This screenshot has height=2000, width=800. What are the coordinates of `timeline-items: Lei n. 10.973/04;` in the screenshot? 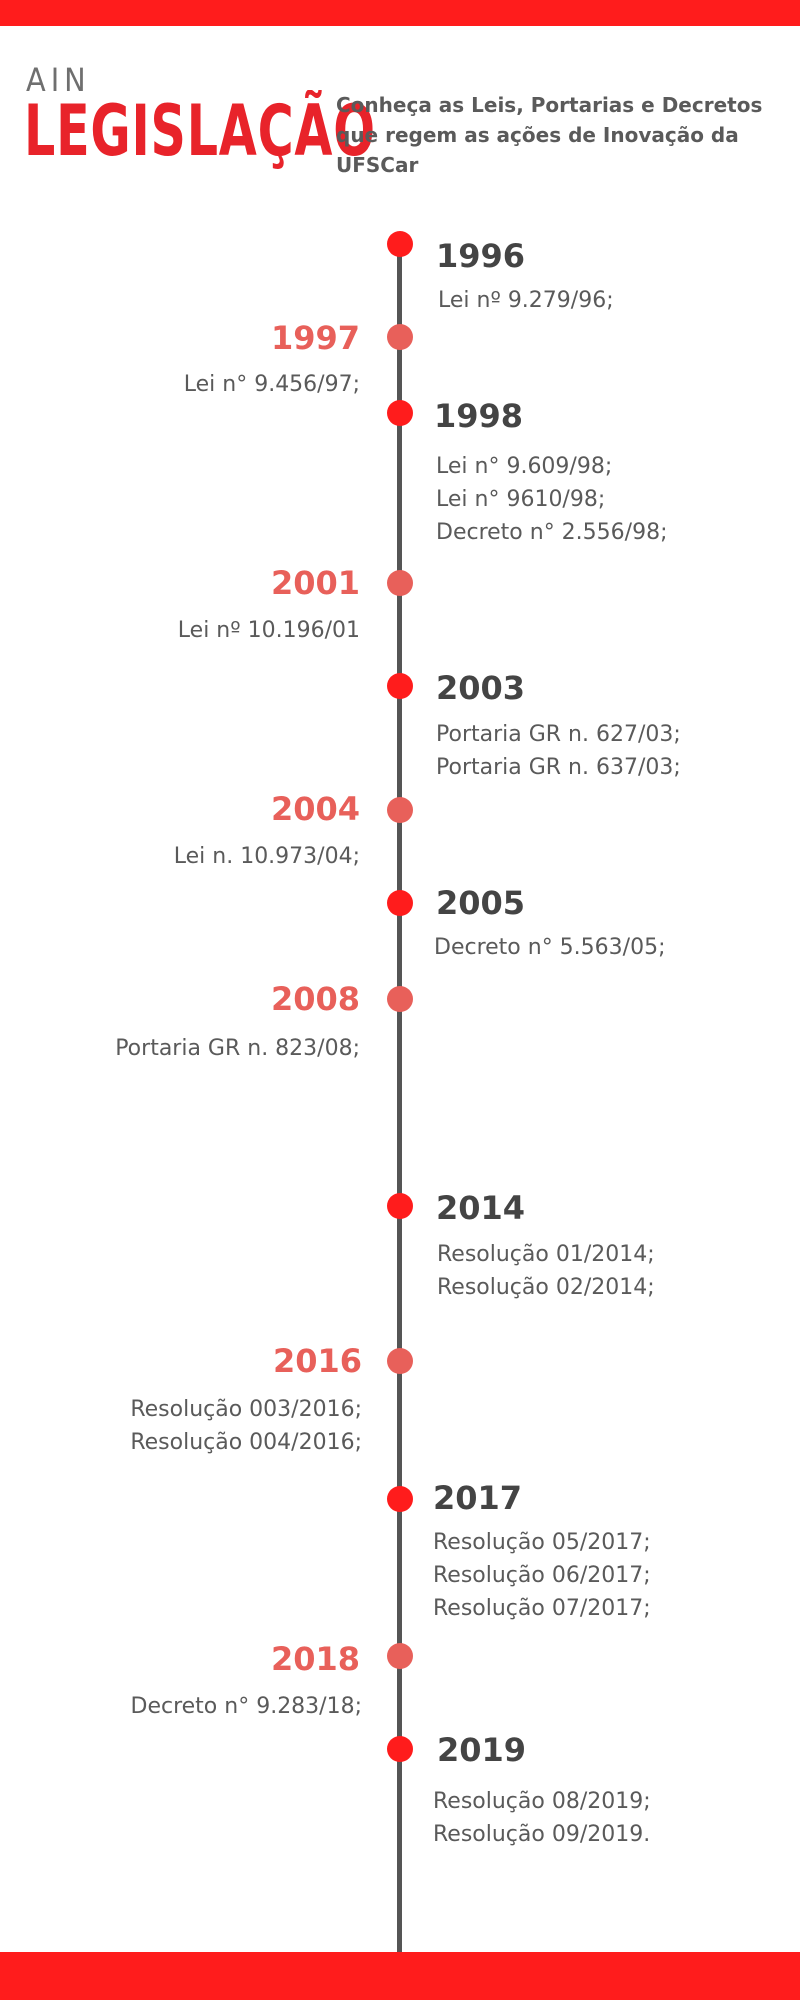 It's located at (180, 856).